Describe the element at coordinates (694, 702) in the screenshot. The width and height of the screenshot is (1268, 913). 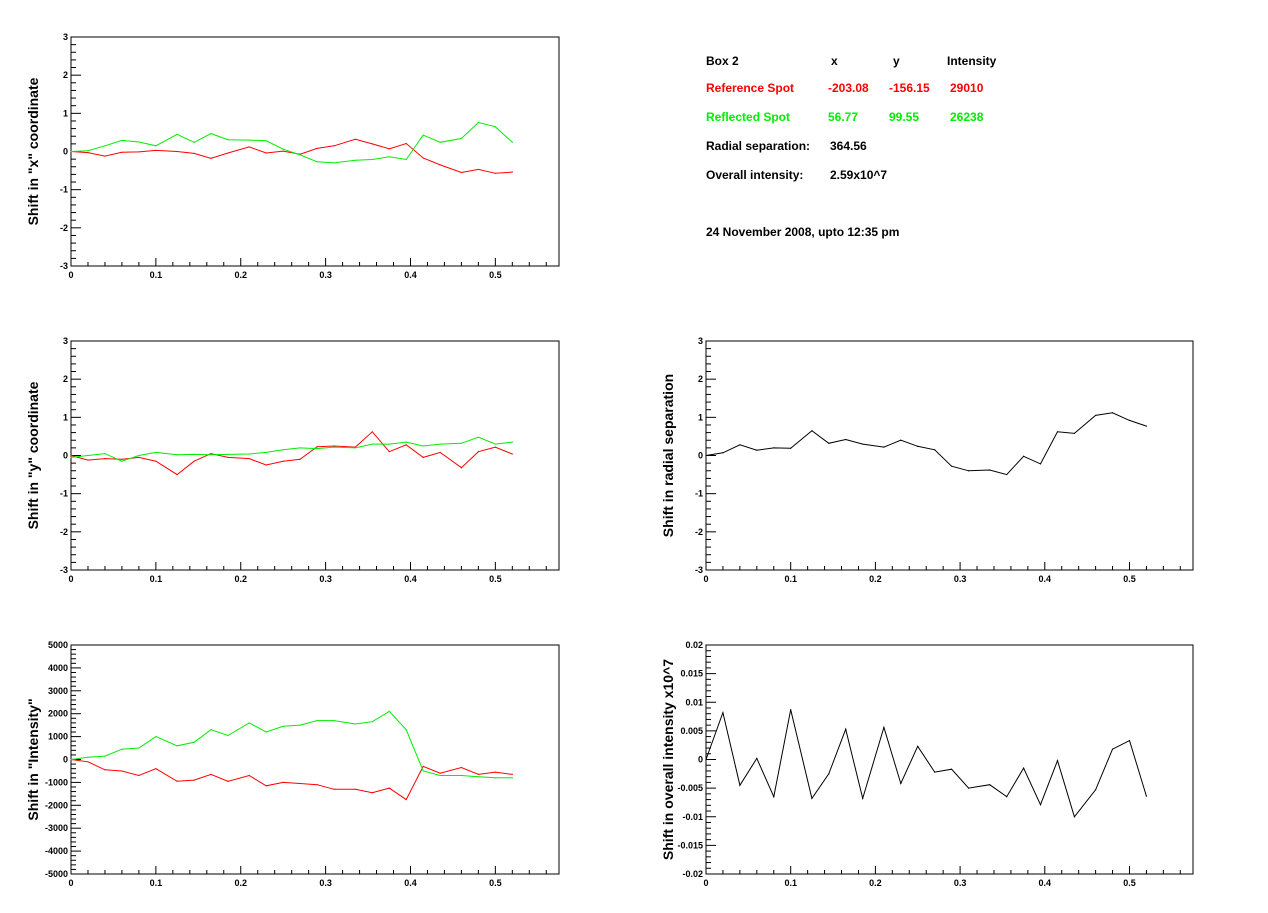
I see `y-tick-label: 0.01` at that location.